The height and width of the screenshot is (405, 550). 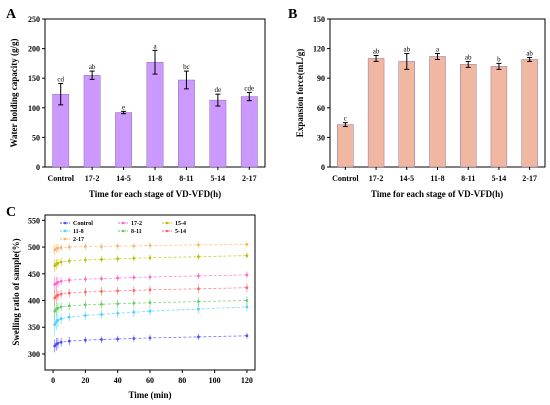 I want to click on panel-a-y-tick-label: 250, so click(x=34, y=19).